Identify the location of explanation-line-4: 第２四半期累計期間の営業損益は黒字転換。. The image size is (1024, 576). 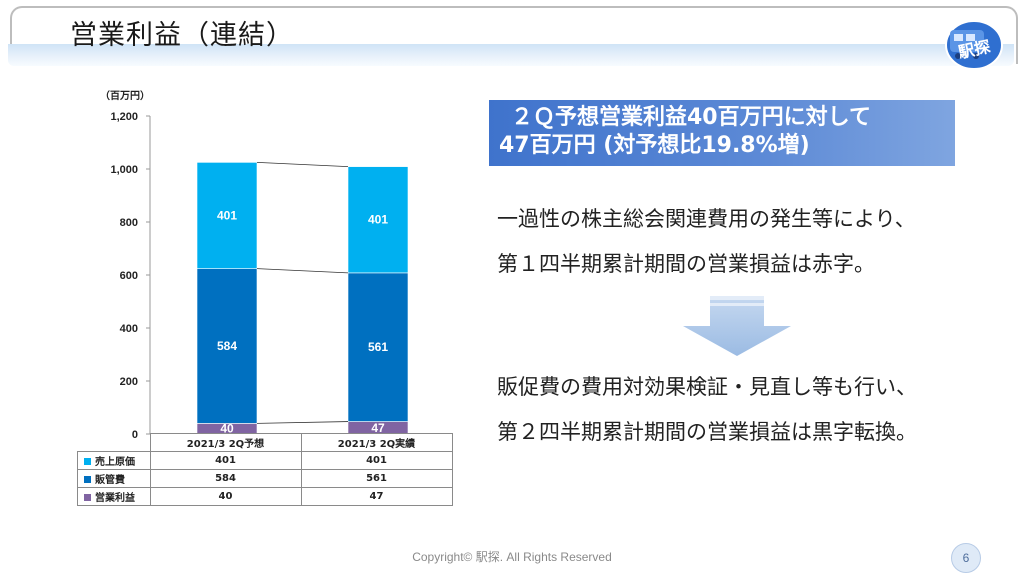
(707, 432).